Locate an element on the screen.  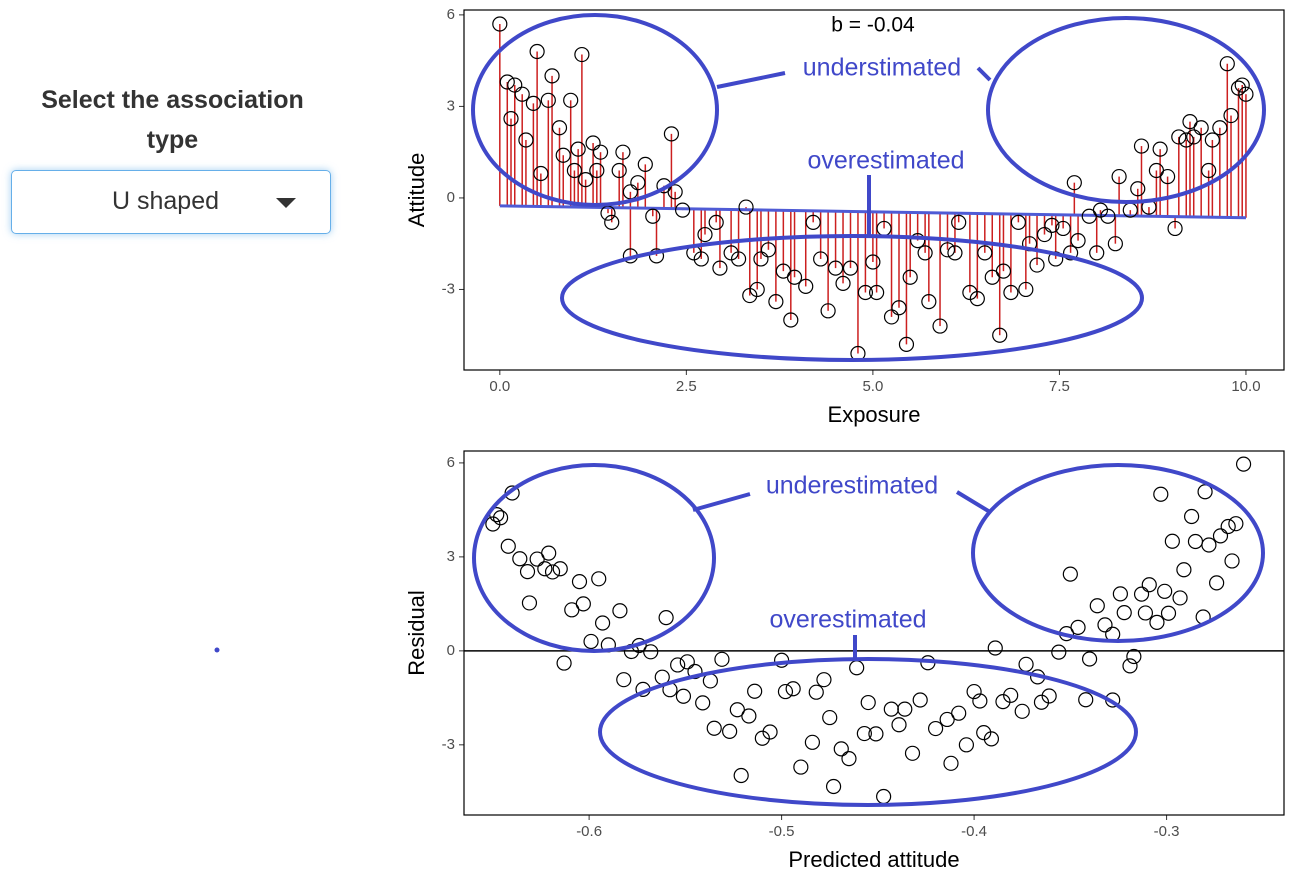
x-tick-label: -0.3 is located at coordinates (1167, 831).